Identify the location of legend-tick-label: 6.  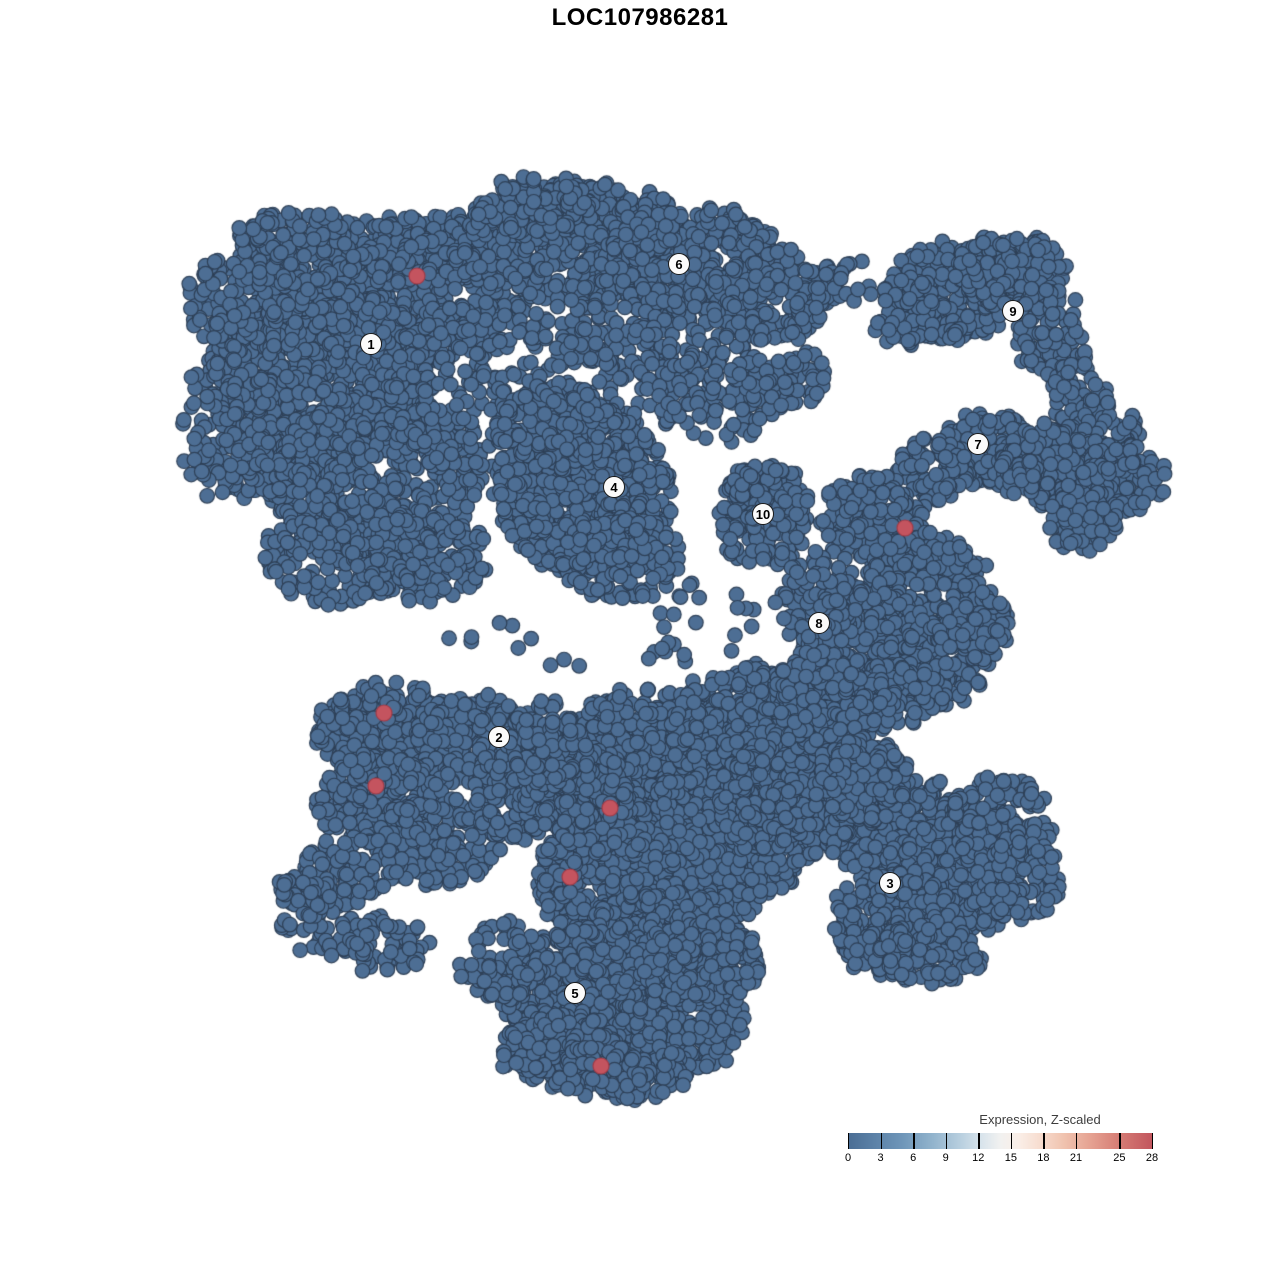
(913, 1158).